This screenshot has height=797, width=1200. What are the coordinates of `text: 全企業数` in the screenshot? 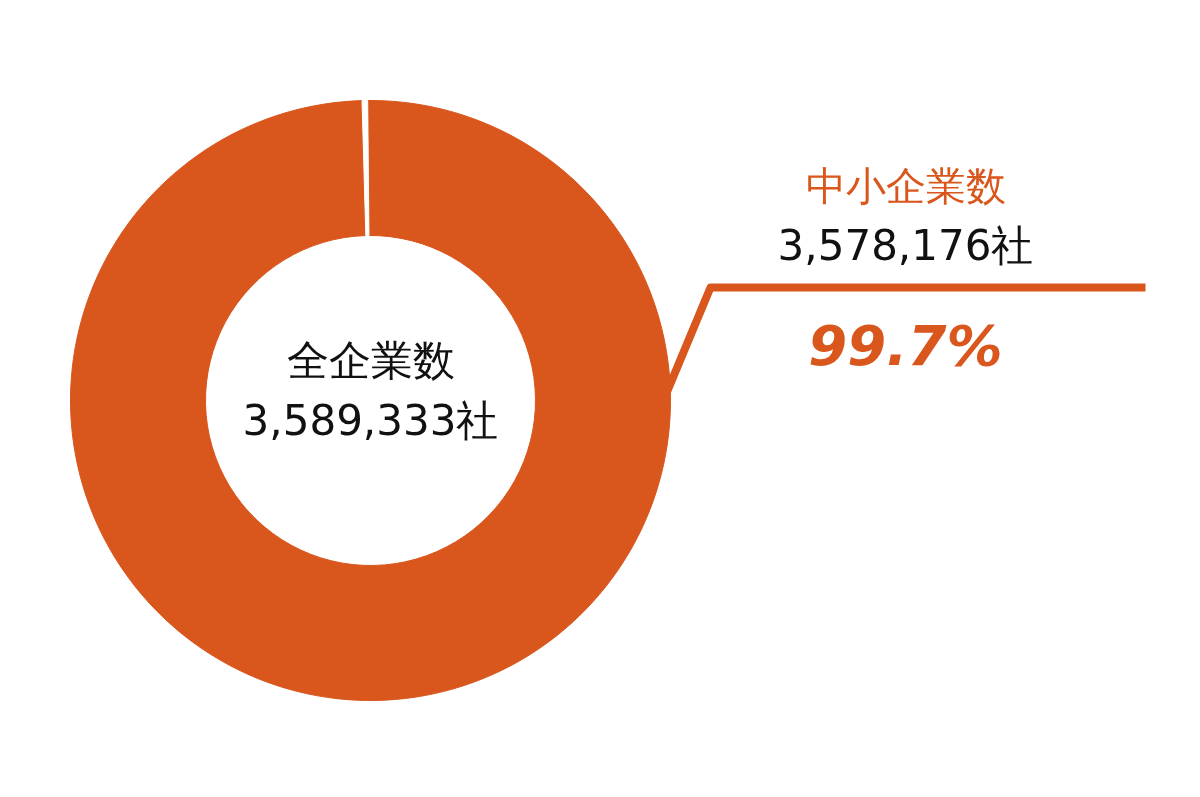 It's located at (370, 360).